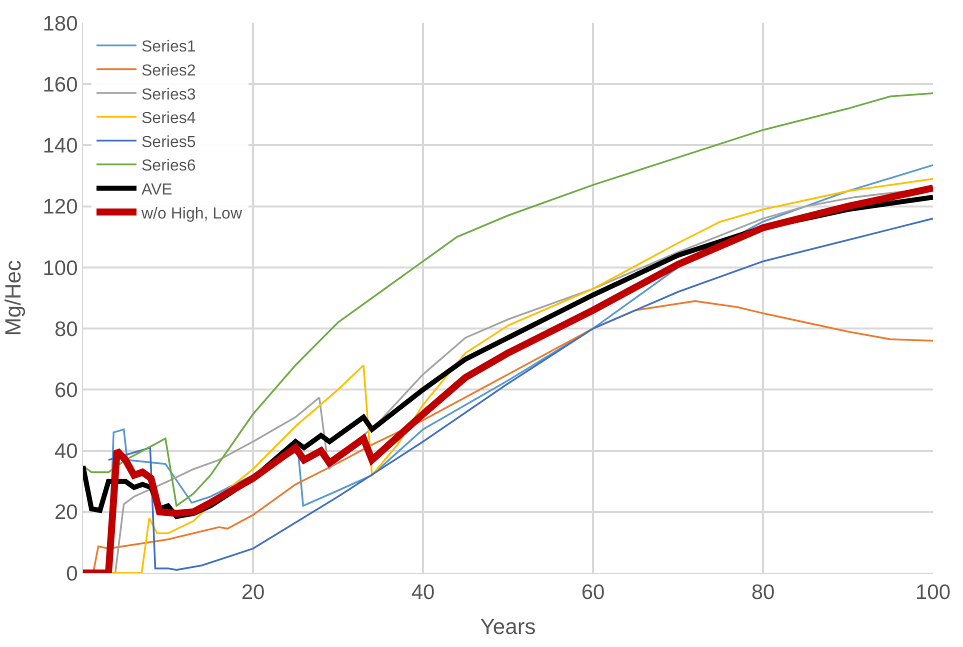 This screenshot has height=647, width=963. Describe the element at coordinates (169, 142) in the screenshot. I see `legend-label: Series5` at that location.